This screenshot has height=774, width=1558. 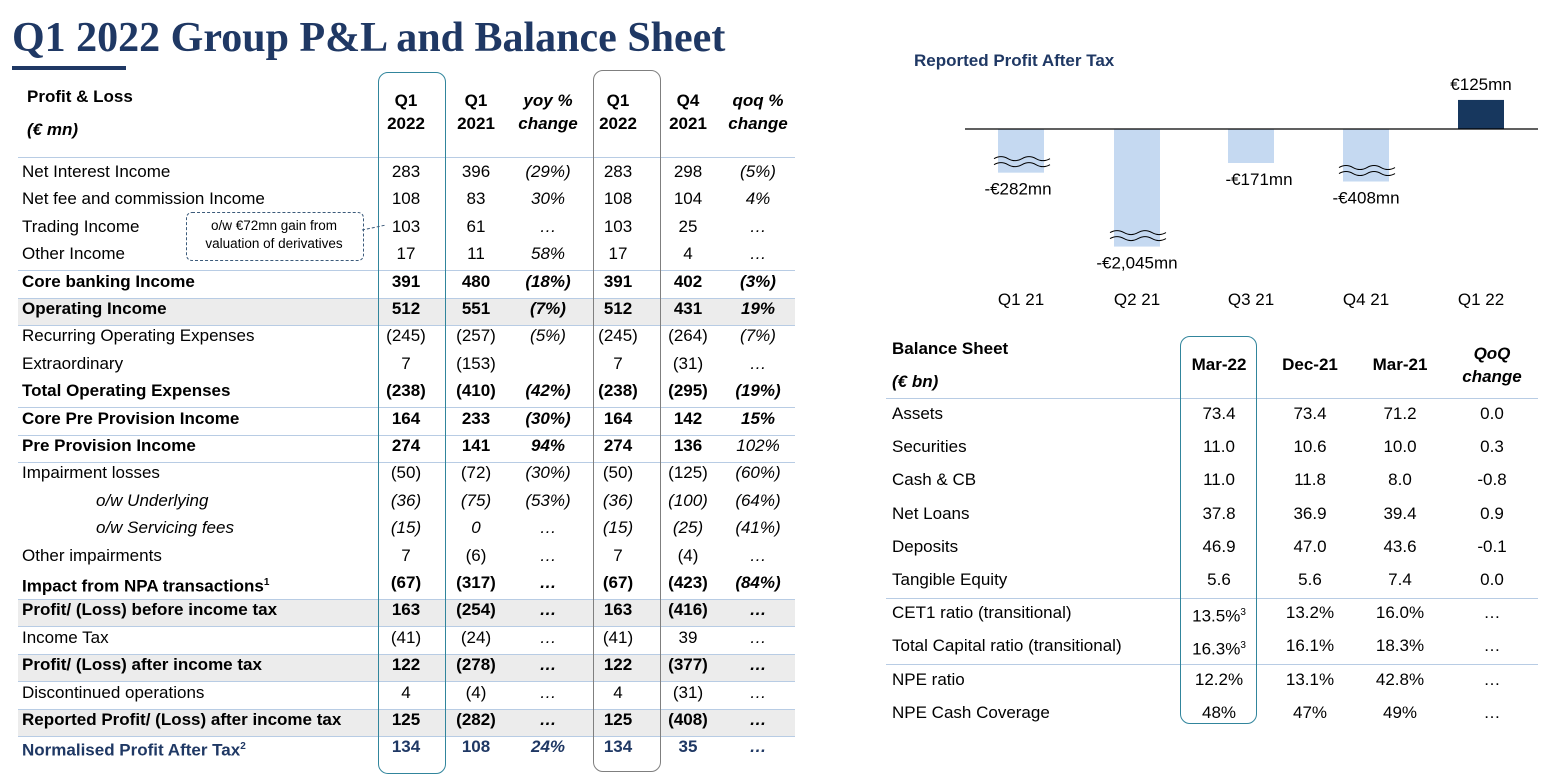 What do you see at coordinates (1400, 364) in the screenshot?
I see `column-header: Mar-21` at bounding box center [1400, 364].